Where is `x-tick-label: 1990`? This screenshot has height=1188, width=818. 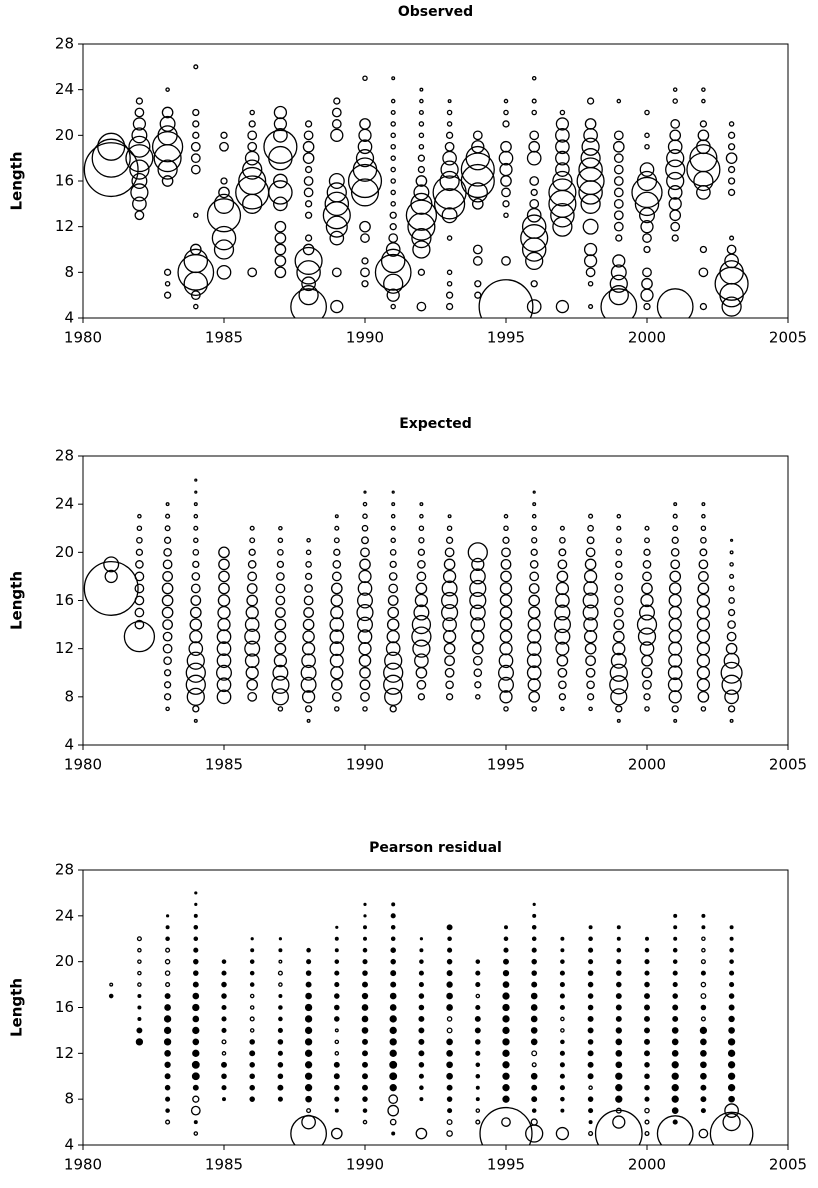 x-tick-label: 1990 is located at coordinates (365, 765).